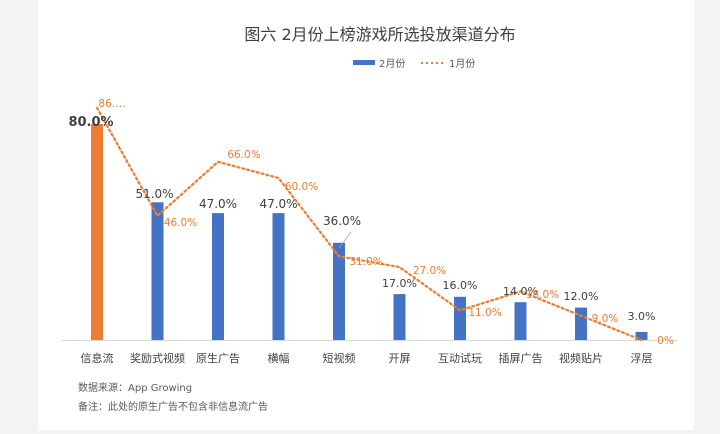 Image resolution: width=720 pixels, height=434 pixels. I want to click on line-label-短视频: 31.0%, so click(365, 262).